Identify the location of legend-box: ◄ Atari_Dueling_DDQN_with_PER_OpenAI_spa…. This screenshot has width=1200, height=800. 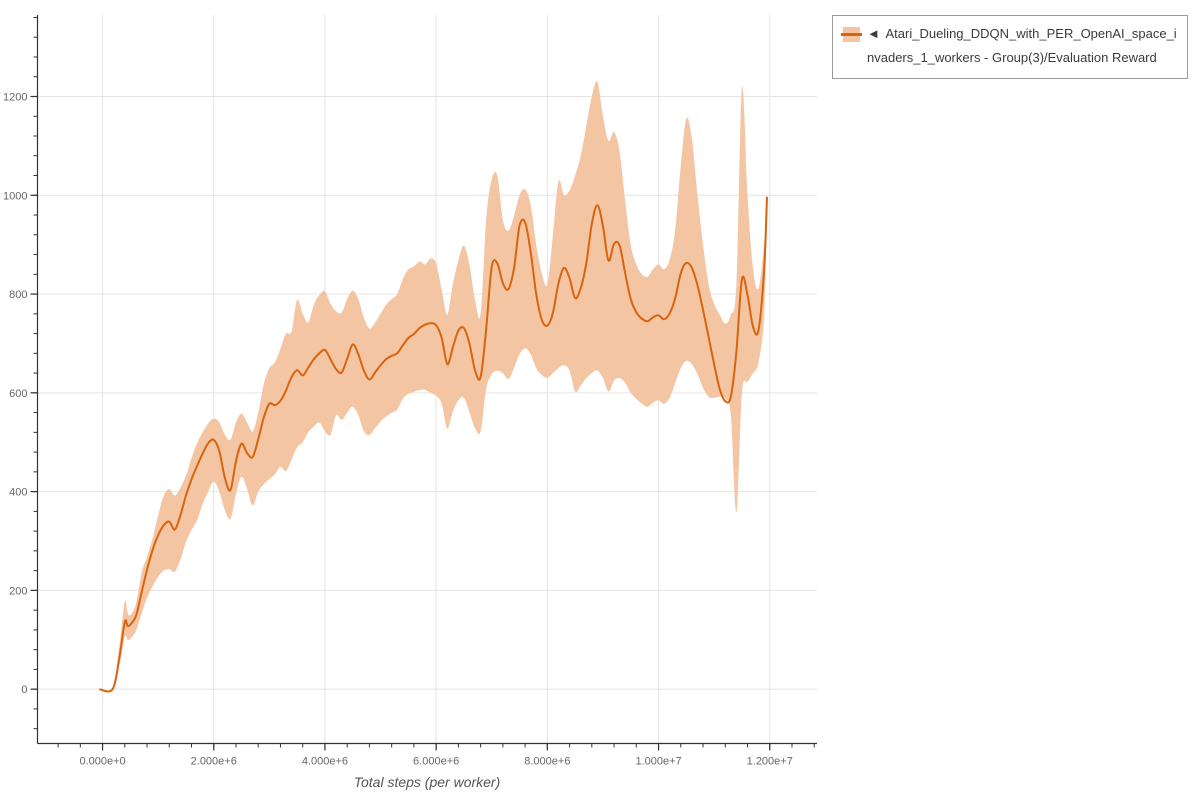
(1010, 47).